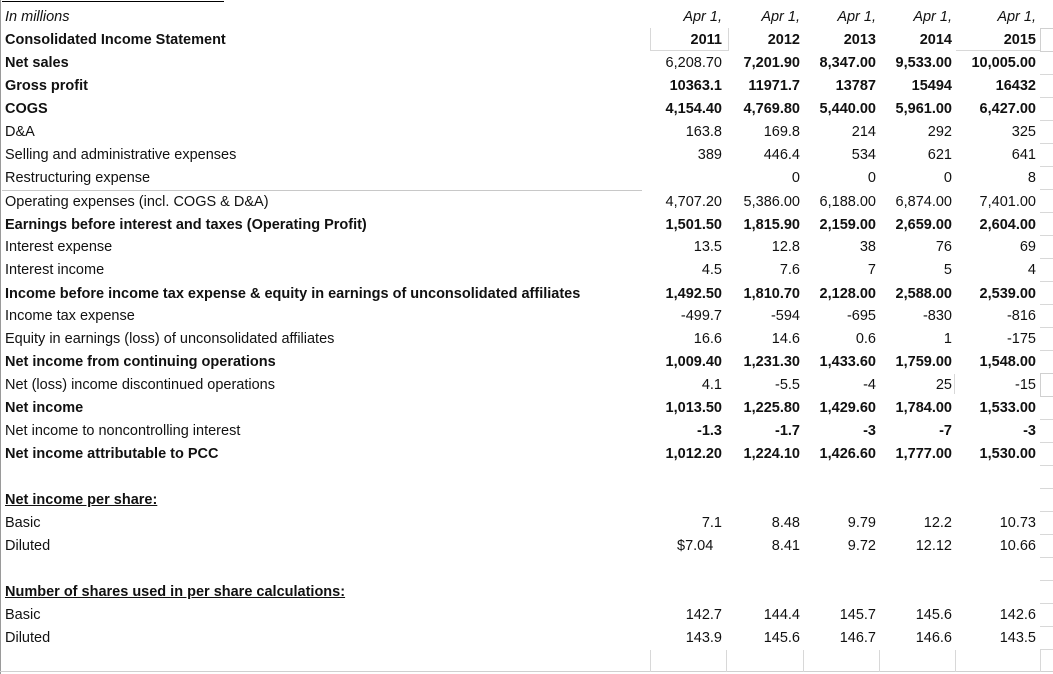  Describe the element at coordinates (693, 63) in the screenshot. I see `row-value: 6,208.70` at that location.